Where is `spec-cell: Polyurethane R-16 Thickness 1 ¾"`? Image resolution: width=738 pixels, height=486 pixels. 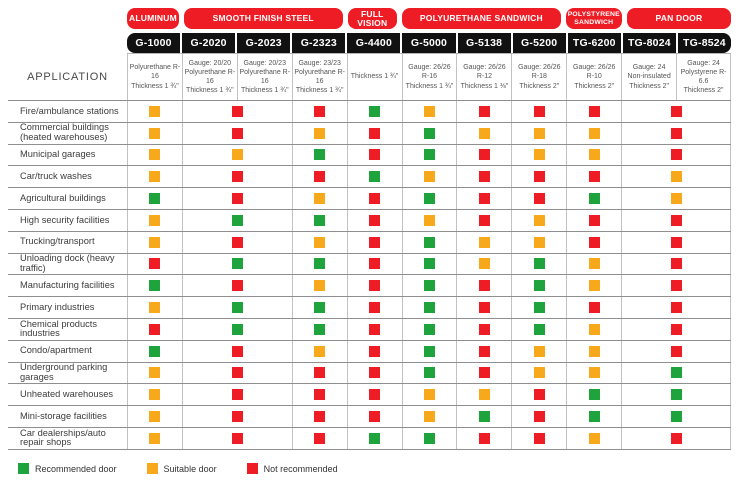 spec-cell: Polyurethane R-16 Thickness 1 ¾" is located at coordinates (154, 77).